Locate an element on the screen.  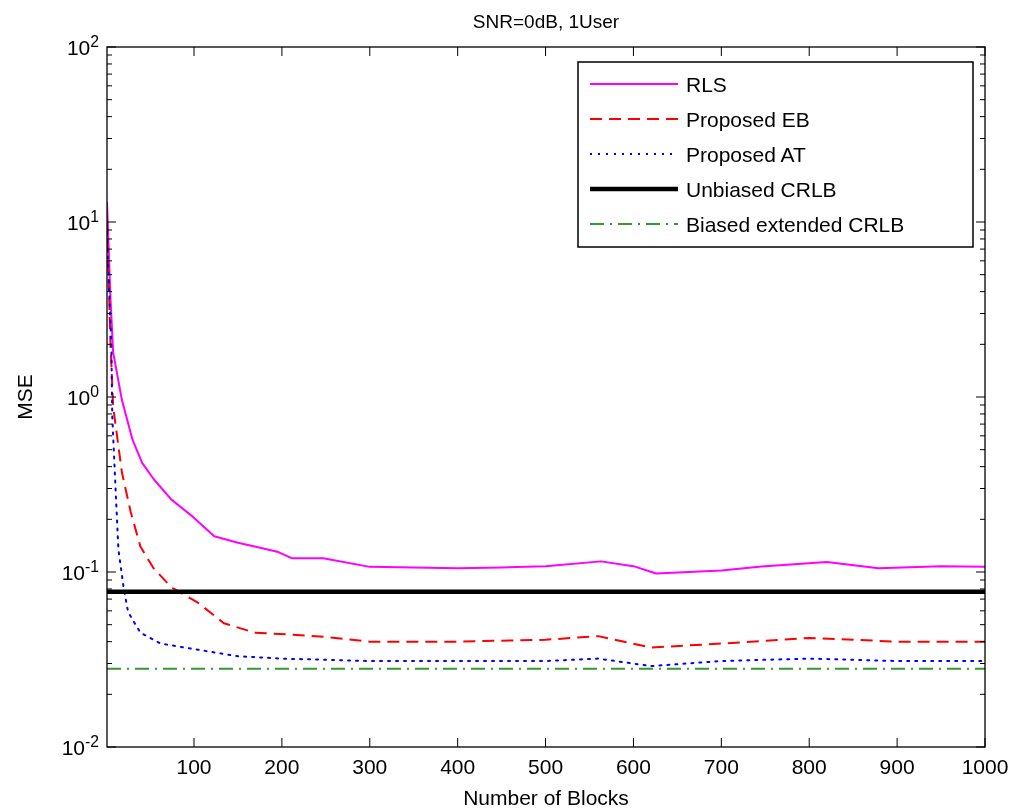
legend-label: Proposed EB is located at coordinates (748, 119).